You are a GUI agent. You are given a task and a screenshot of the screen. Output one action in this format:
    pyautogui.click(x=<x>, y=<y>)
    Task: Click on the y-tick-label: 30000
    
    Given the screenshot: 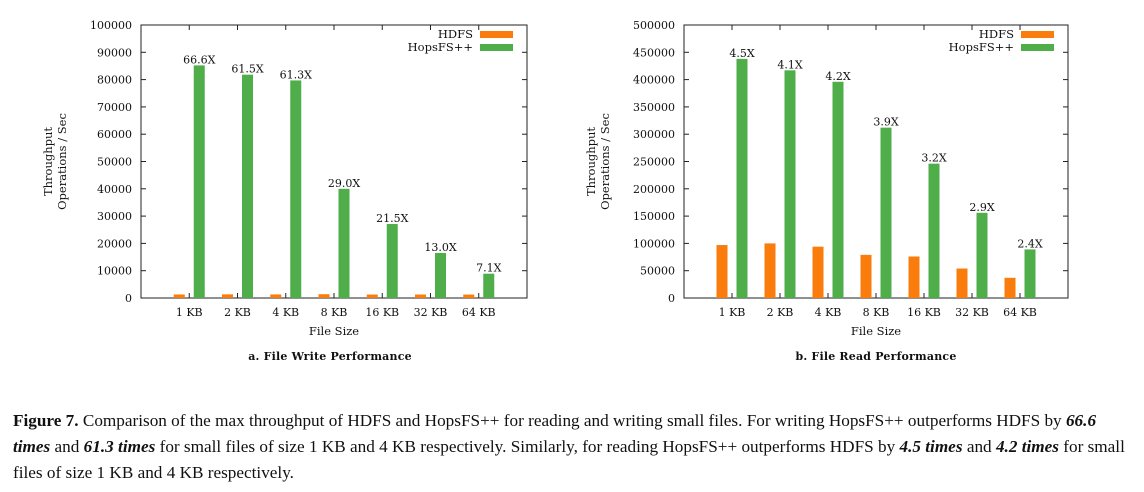 What is the action you would take?
    pyautogui.click(x=114, y=216)
    